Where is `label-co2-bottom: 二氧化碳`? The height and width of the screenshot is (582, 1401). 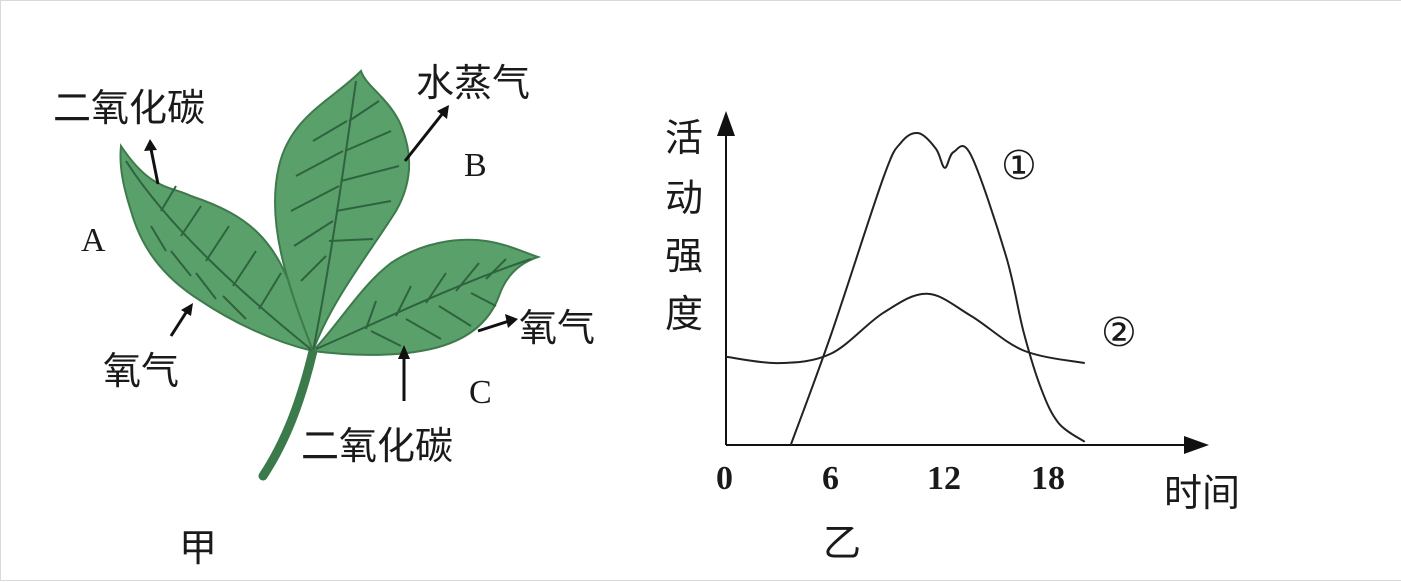 label-co2-bottom: 二氧化碳 is located at coordinates (377, 446).